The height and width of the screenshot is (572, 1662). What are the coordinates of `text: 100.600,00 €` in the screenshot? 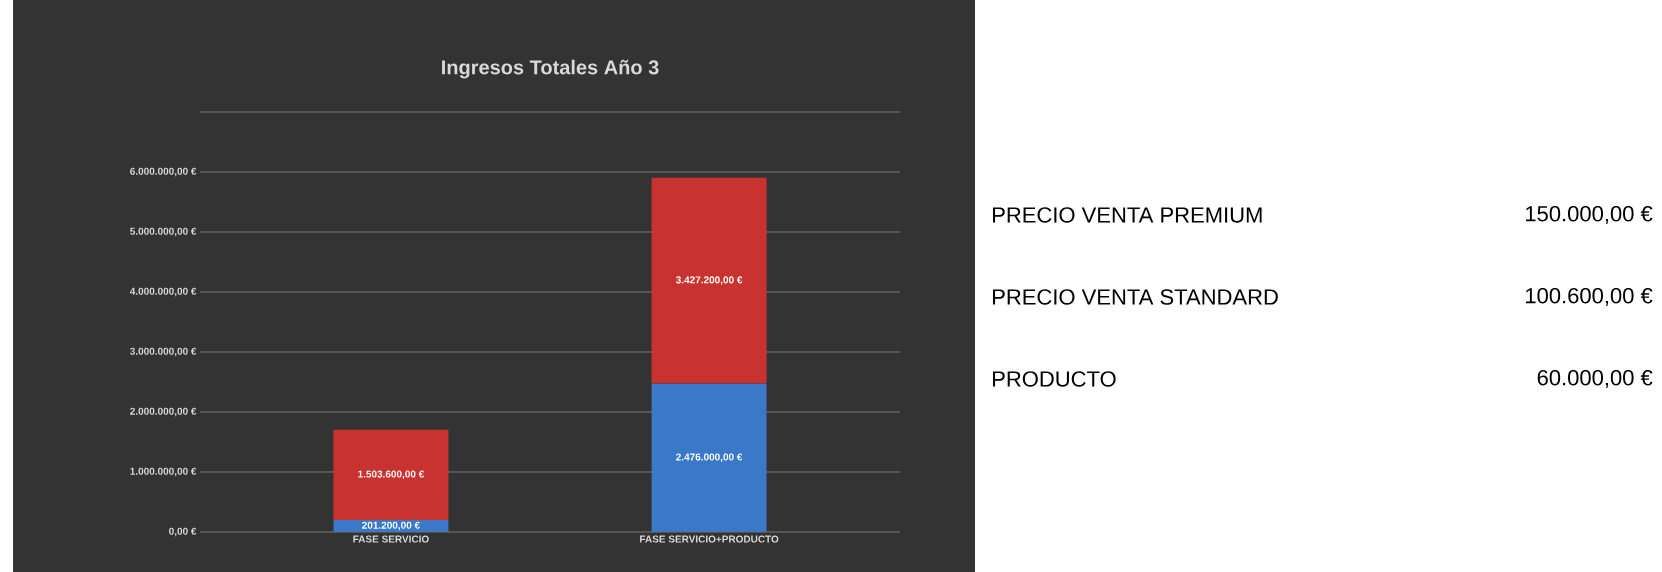 It's located at (1589, 297).